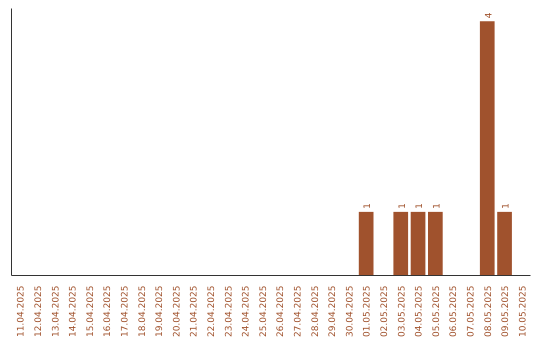 Image resolution: width=540 pixels, height=340 pixels. What do you see at coordinates (402, 312) in the screenshot?
I see `x-tick-label: 03.05.2025` at bounding box center [402, 312].